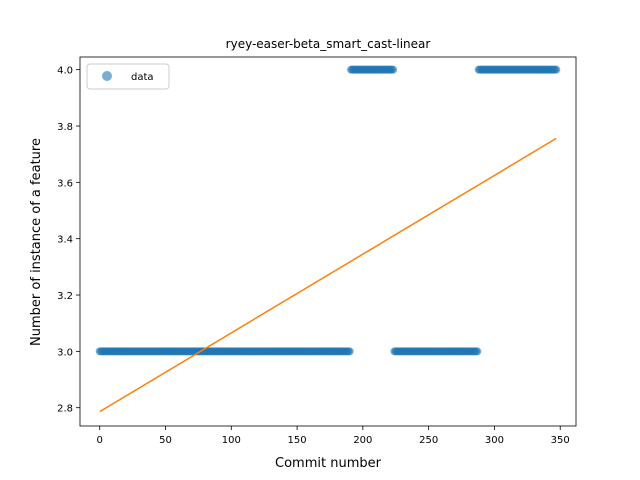  I want to click on x-tick-label: 200, so click(362, 440).